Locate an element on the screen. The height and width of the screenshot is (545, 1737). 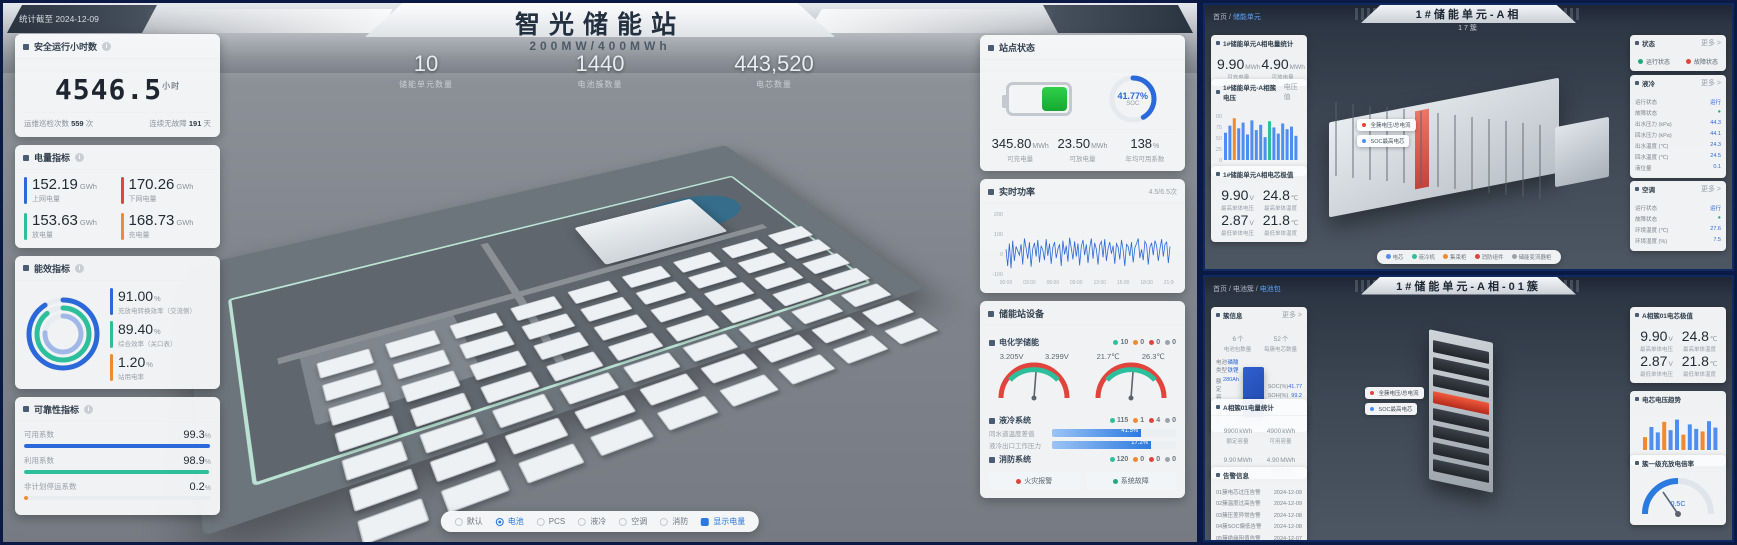
toolbar-item-空调: 空调 is located at coordinates (633, 521).